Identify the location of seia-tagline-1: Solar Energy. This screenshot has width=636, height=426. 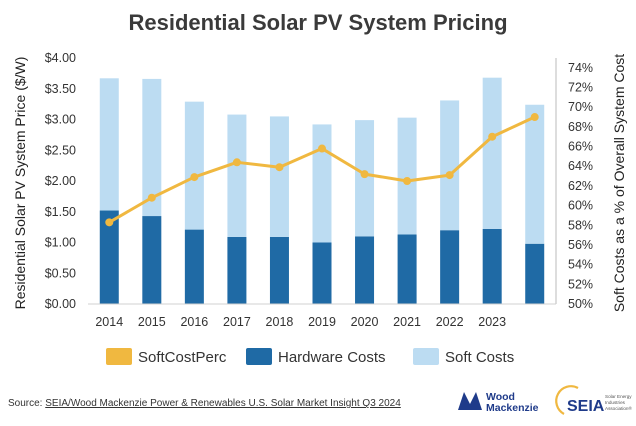
(618, 396).